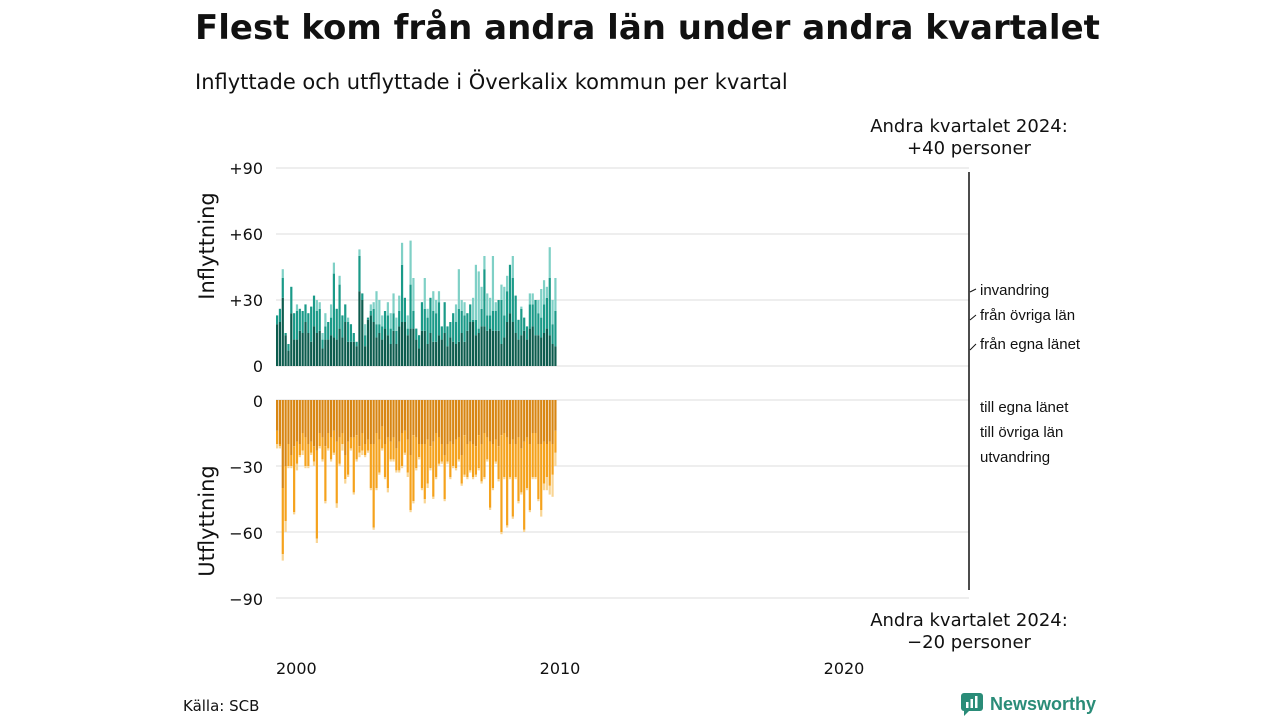 Image resolution: width=1280 pixels, height=720 pixels. What do you see at coordinates (1027, 315) in the screenshot?
I see `legend-fran-ovriga-lan: från övriga län` at bounding box center [1027, 315].